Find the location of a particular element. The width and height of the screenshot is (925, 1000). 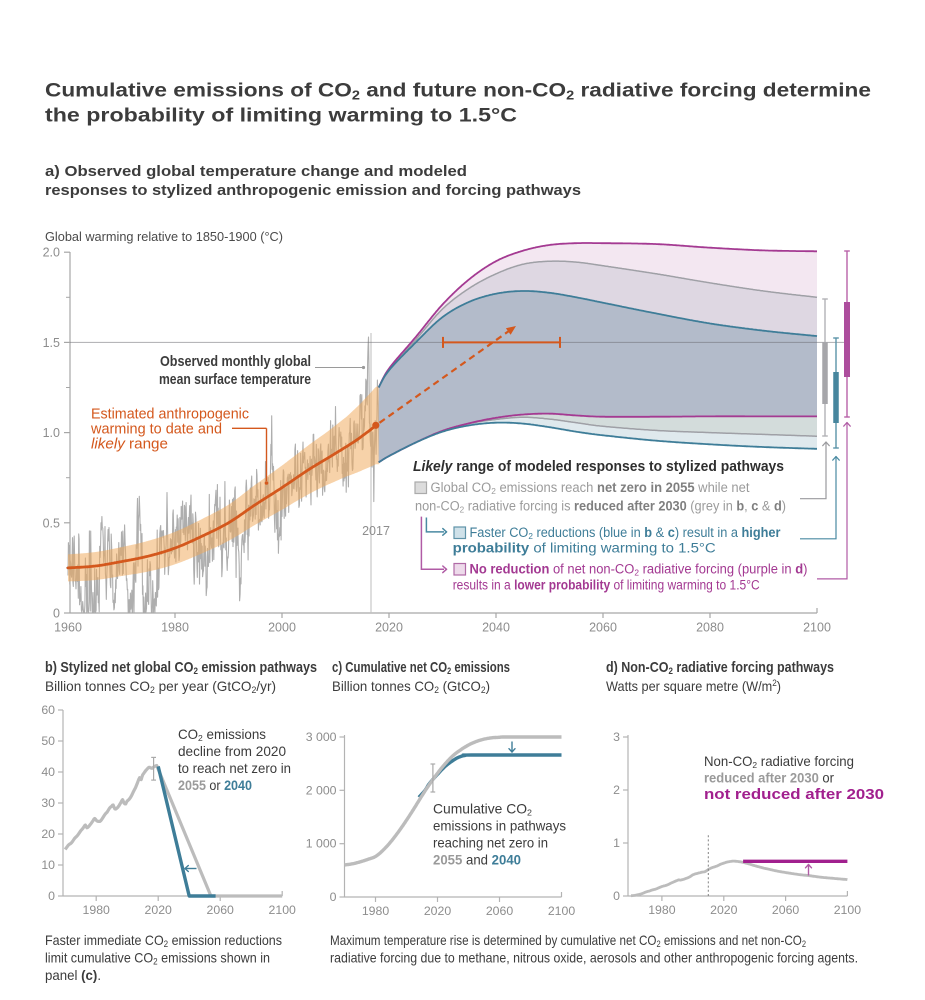

svg-text: Billion tonnes CO2 (GtCO2) is located at coordinates (411, 686).